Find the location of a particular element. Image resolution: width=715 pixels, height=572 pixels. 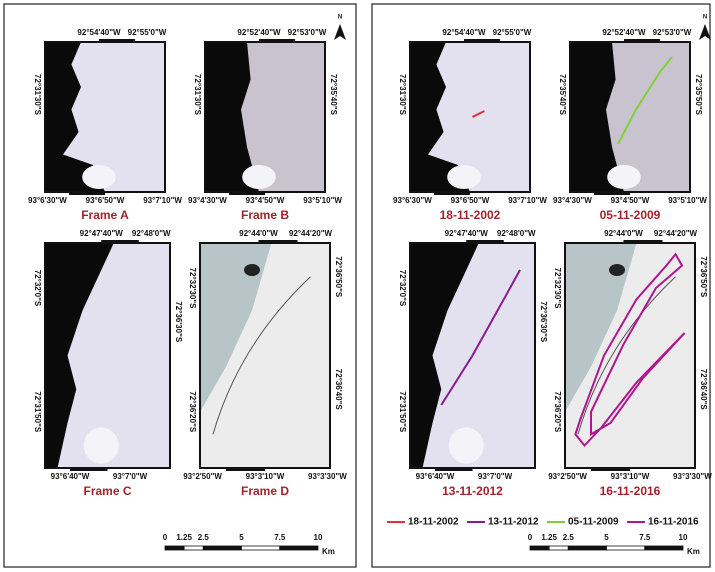

coord-label: 93°6'30"W is located at coordinates (412, 200).